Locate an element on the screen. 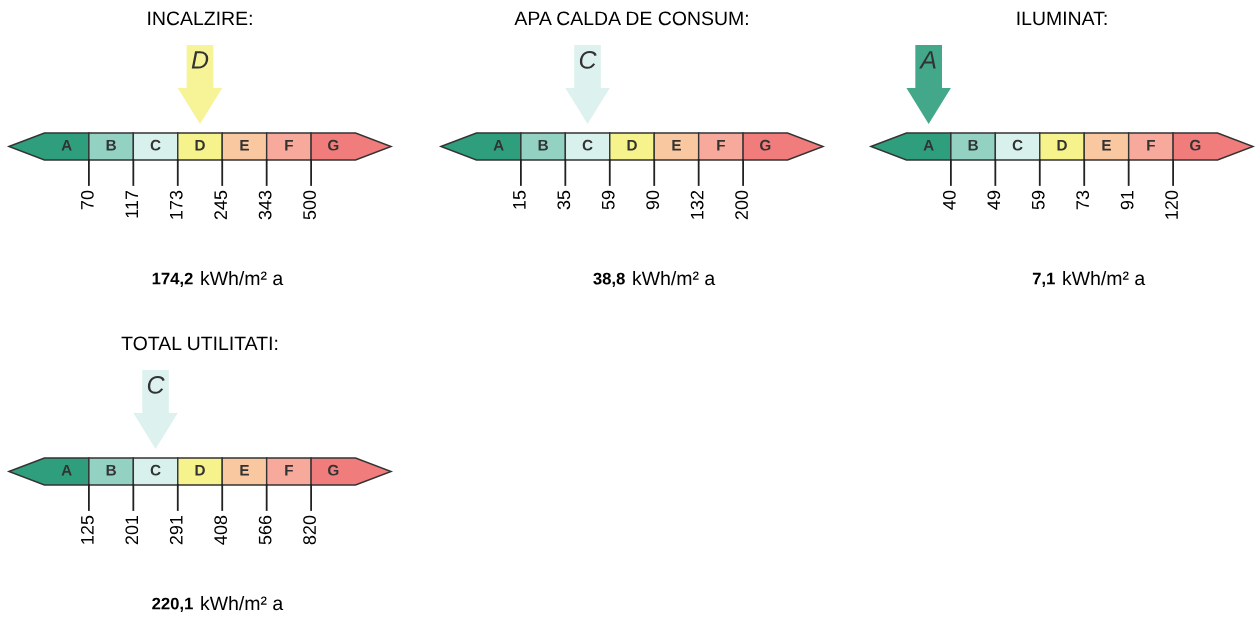 Image resolution: width=1256 pixels, height=625 pixels. text: TOTAL UTILITATI: is located at coordinates (199, 343).